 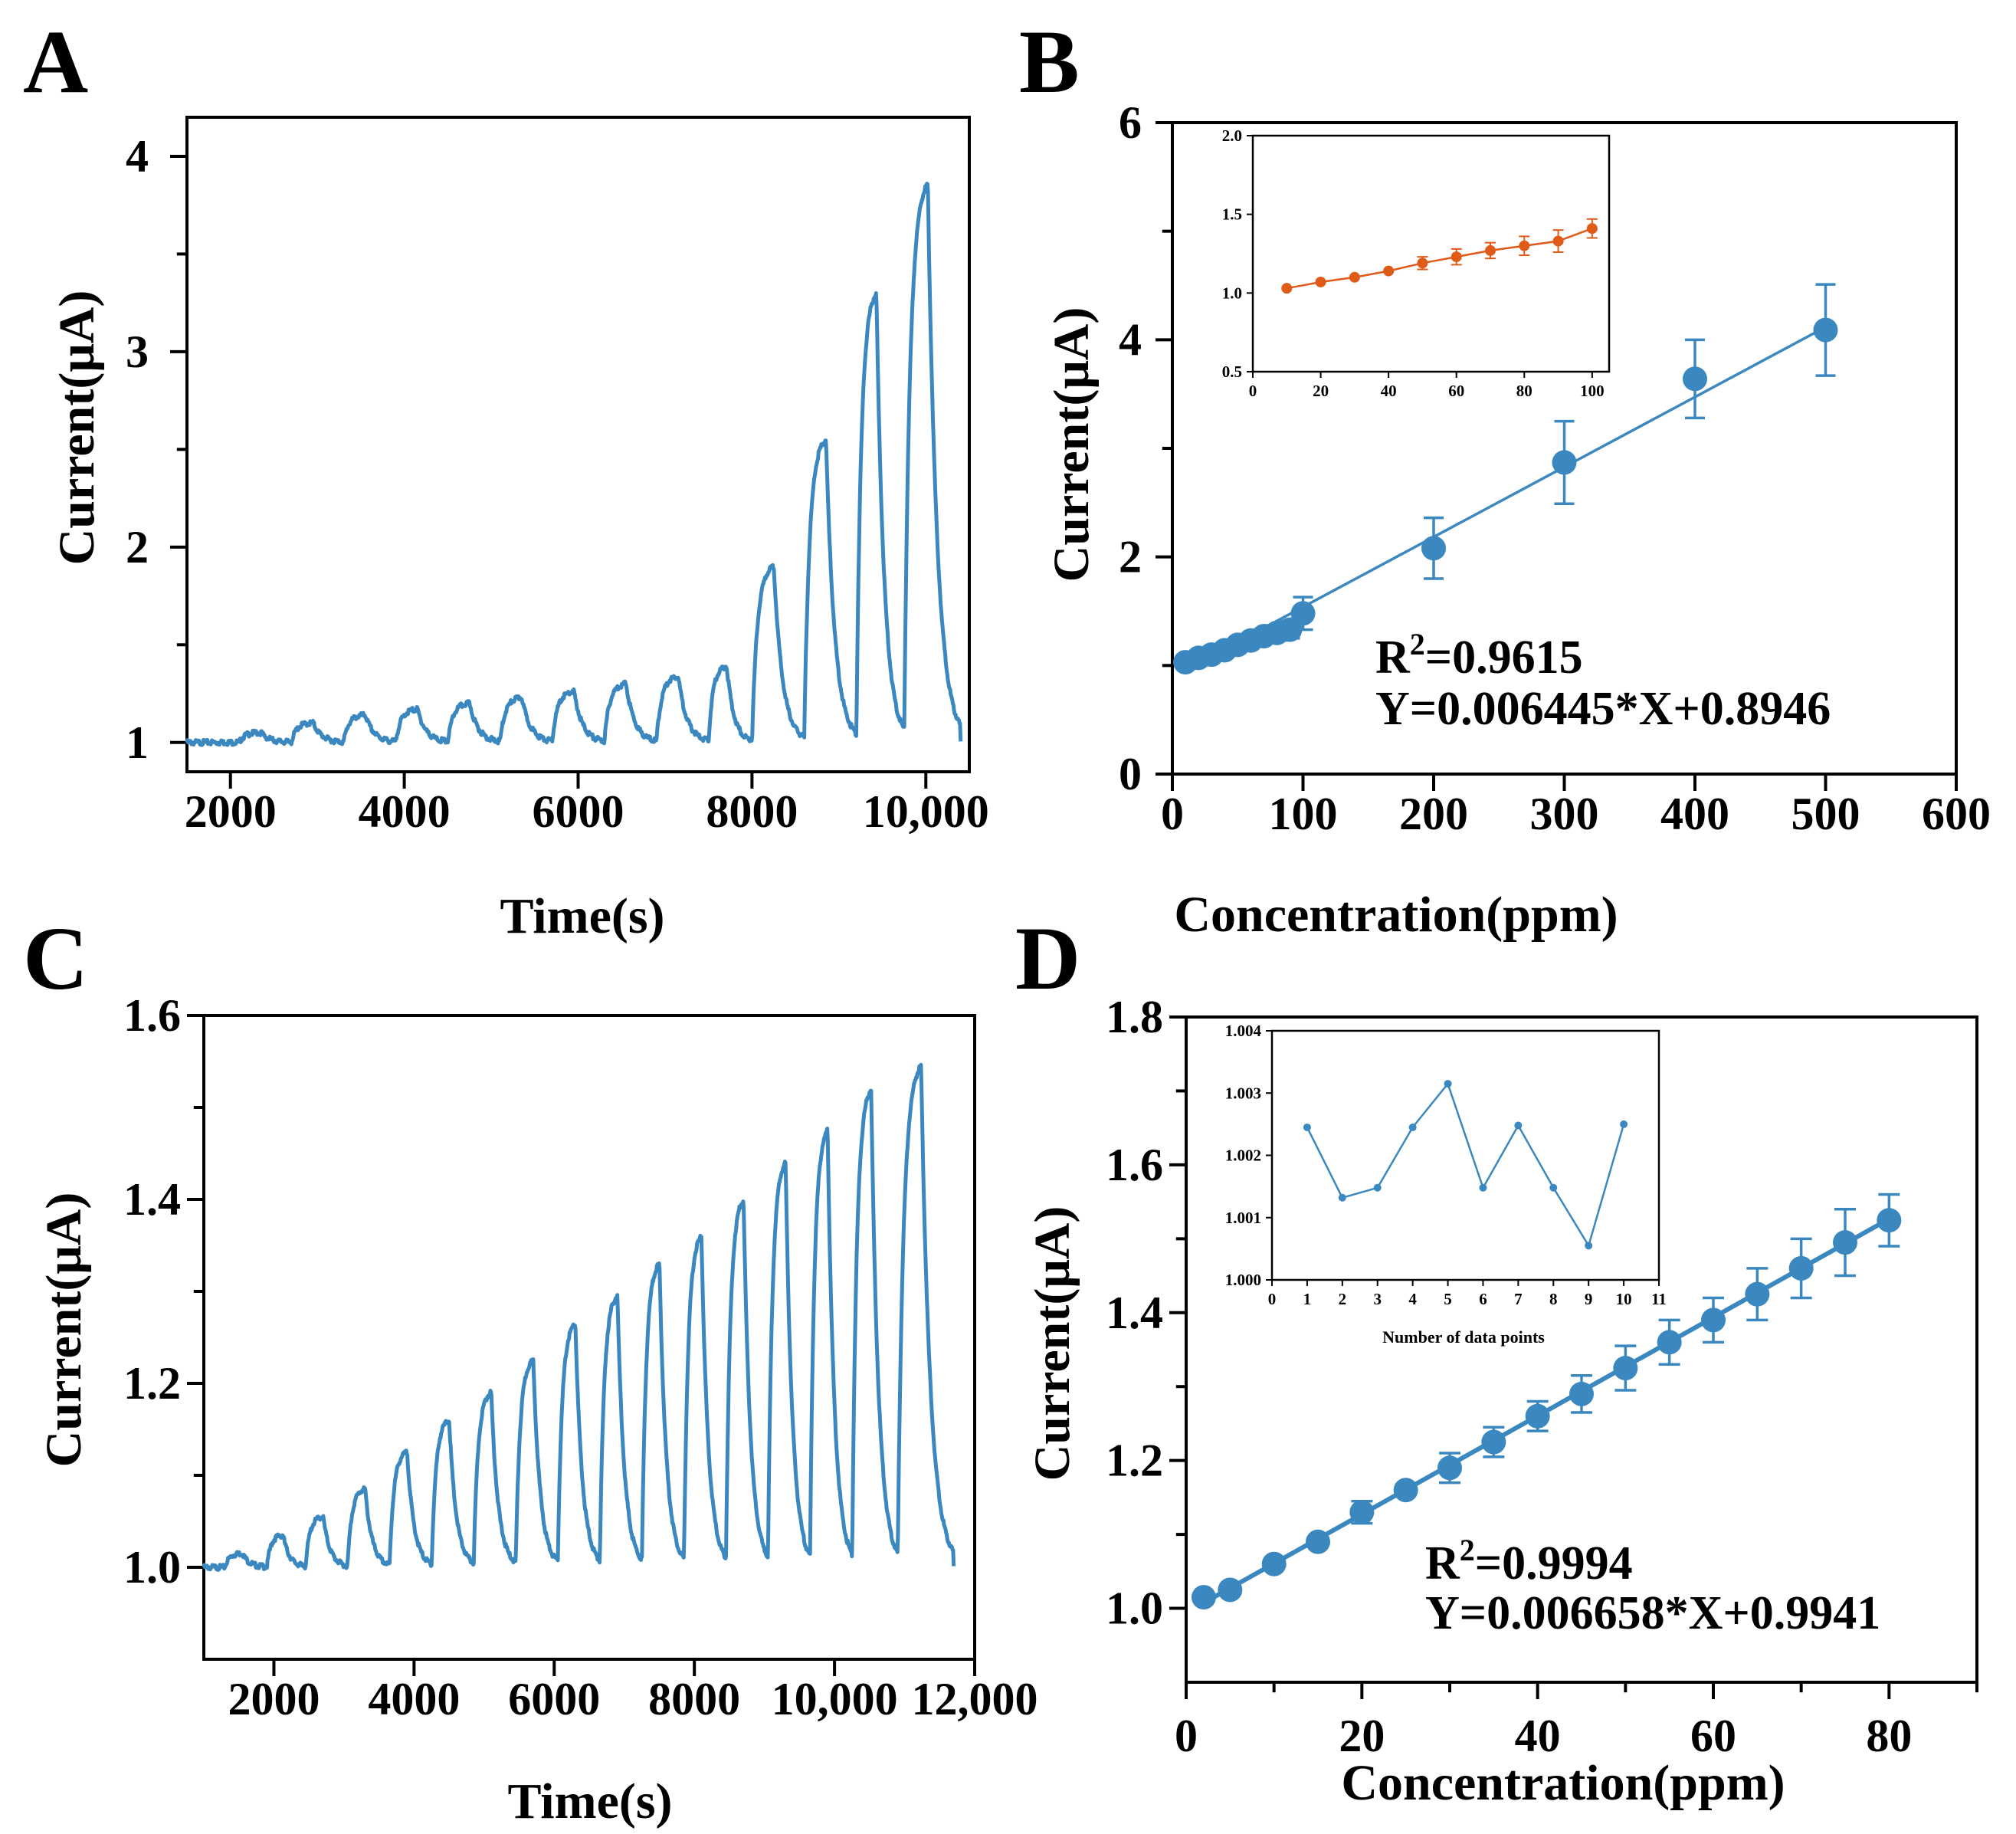 I want to click on panel-c-x-tick-label: 2000, so click(x=274, y=1699).